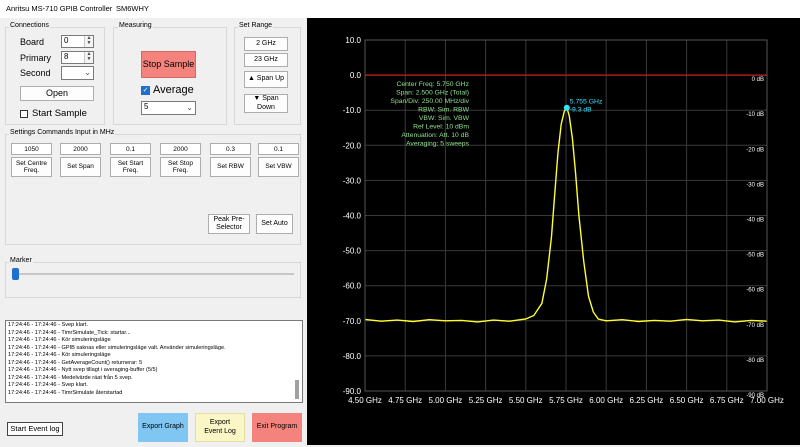  I want to click on marker-slider-track, so click(154, 274).